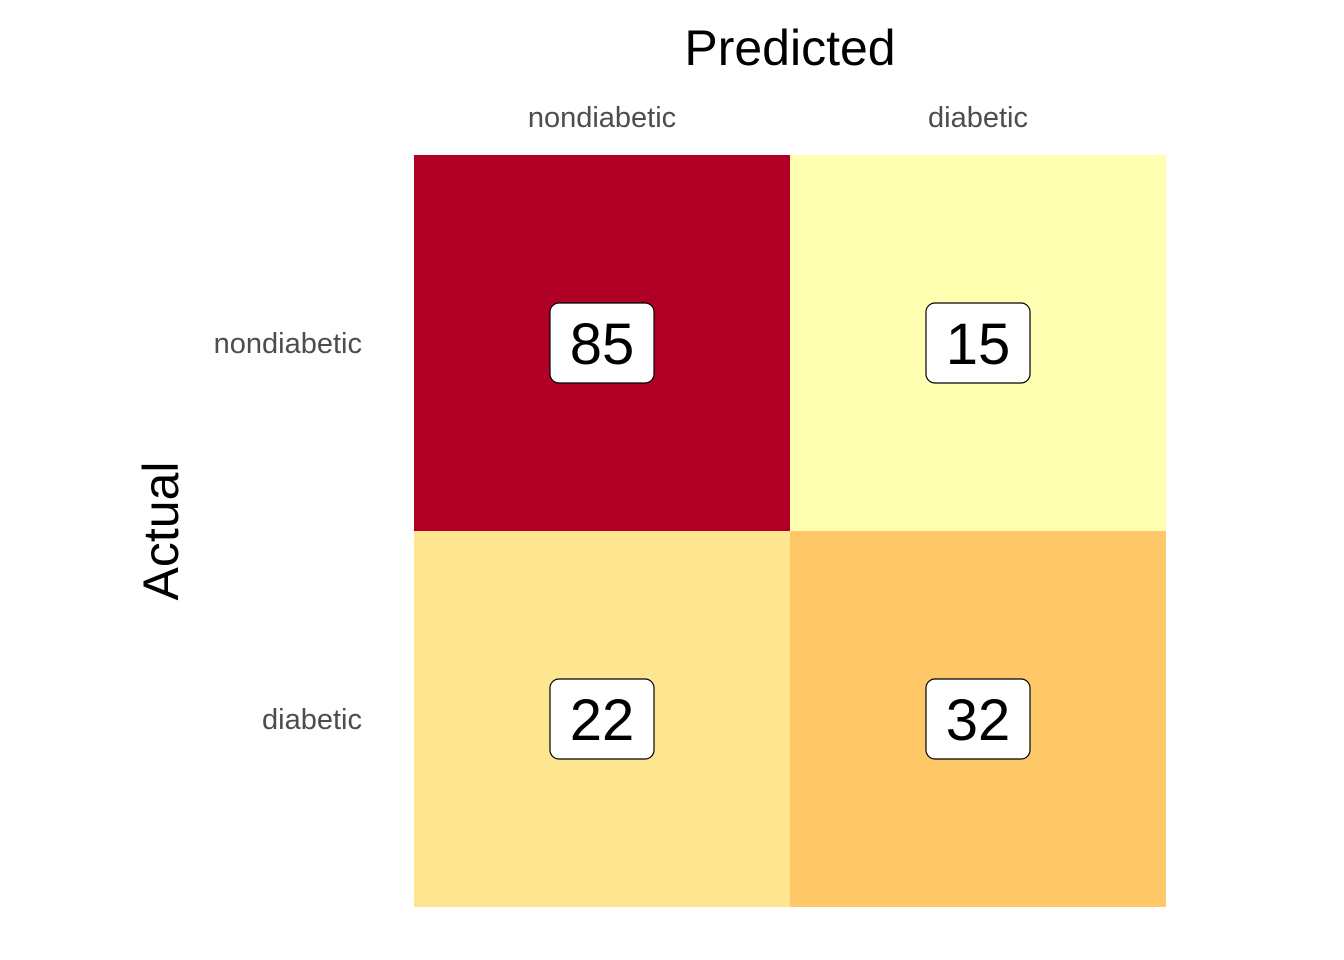  What do you see at coordinates (978, 118) in the screenshot?
I see `x-tick-label: diabetic` at bounding box center [978, 118].